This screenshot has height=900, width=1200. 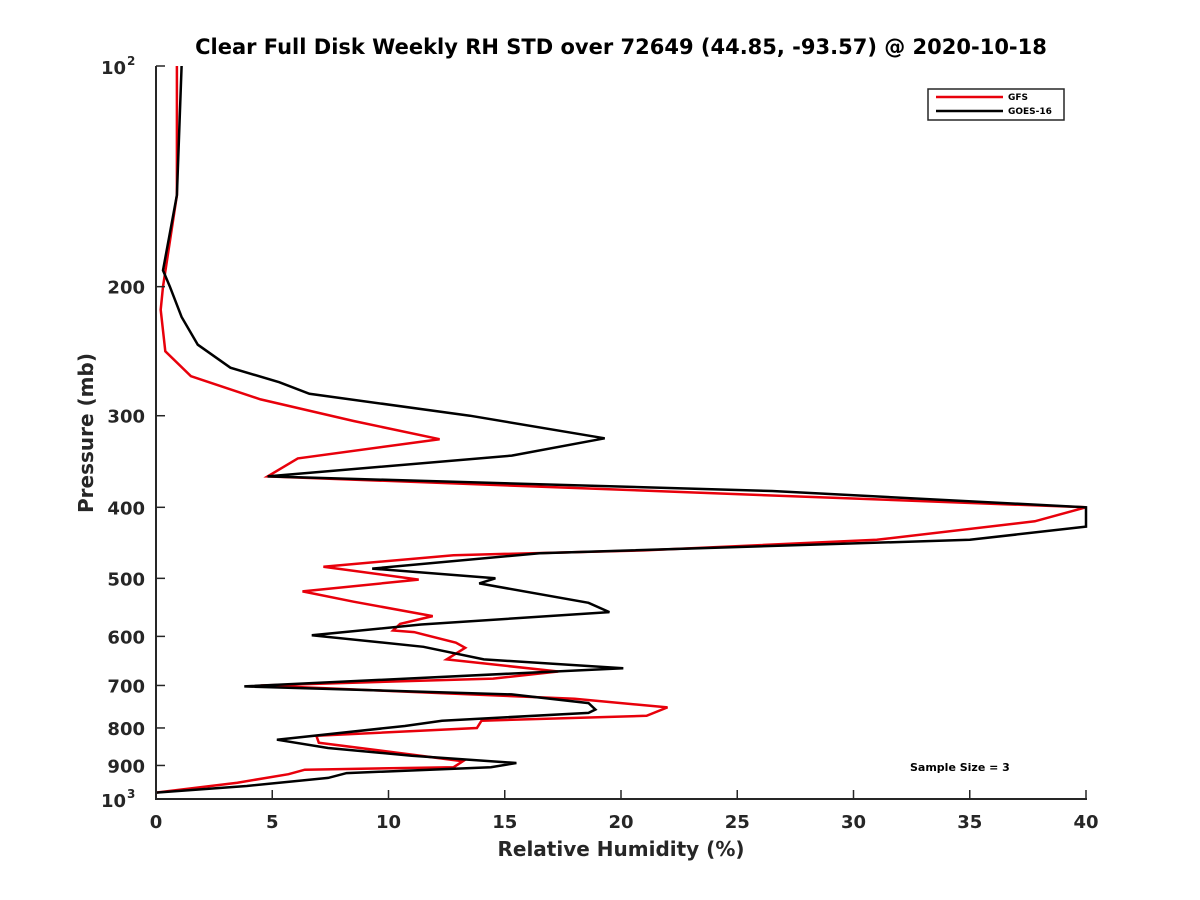 What do you see at coordinates (853, 822) in the screenshot?
I see `x-tick-label: 30` at bounding box center [853, 822].